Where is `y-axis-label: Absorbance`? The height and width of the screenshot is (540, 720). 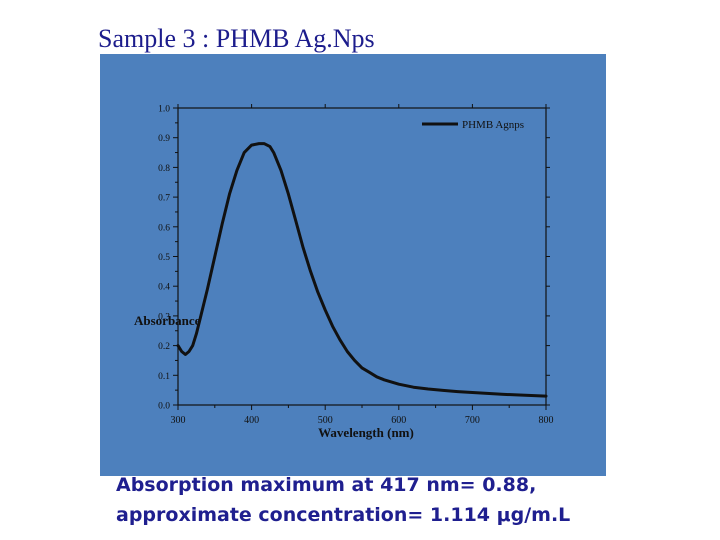
y-axis-label: Absorbance is located at coordinates (167, 320).